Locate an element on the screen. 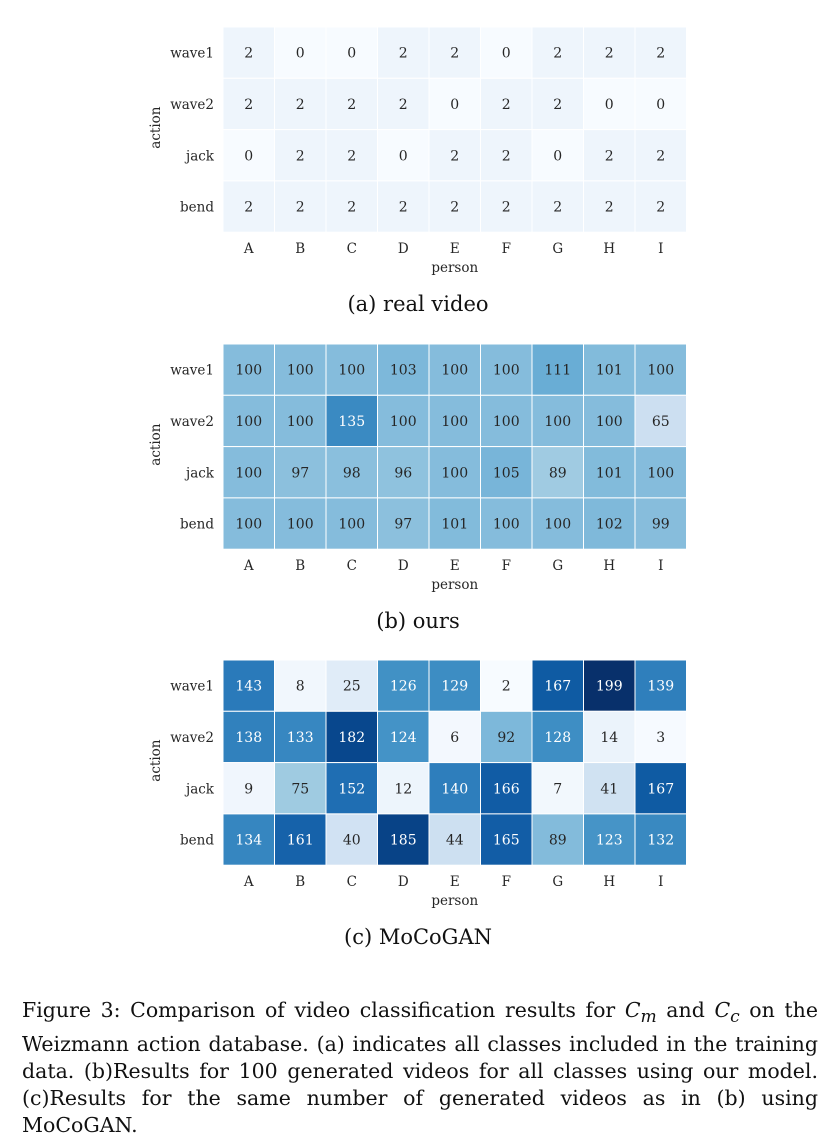 The image size is (836, 1139). cell-value-label: 143 is located at coordinates (248, 687).